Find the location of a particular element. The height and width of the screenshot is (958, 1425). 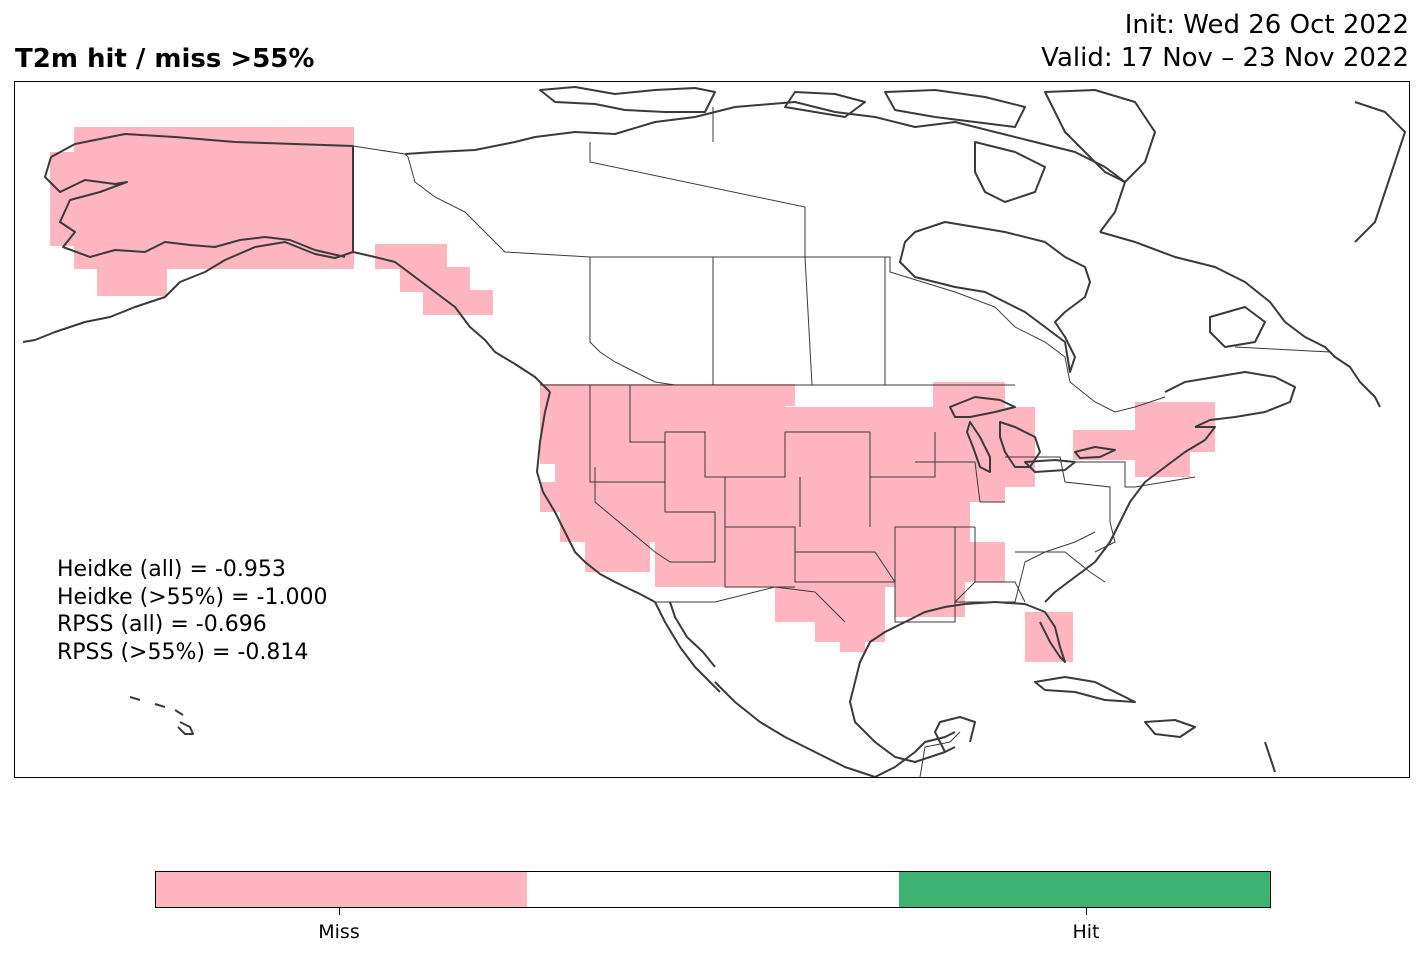

colorbar-miss-segment is located at coordinates (342, 889).